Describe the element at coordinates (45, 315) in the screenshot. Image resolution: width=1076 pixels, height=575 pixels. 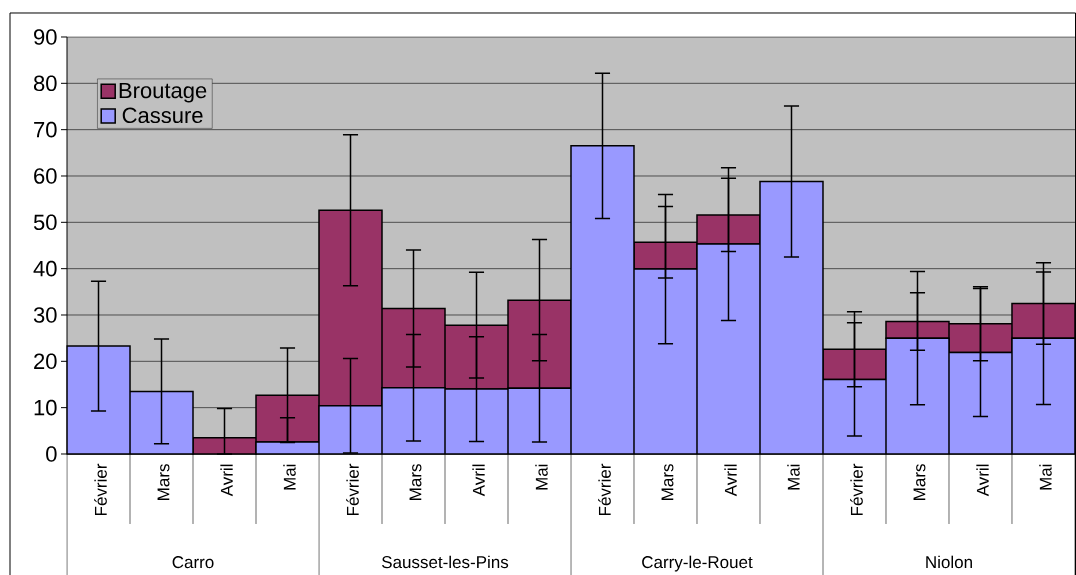
I see `y-tick-label: 30` at that location.